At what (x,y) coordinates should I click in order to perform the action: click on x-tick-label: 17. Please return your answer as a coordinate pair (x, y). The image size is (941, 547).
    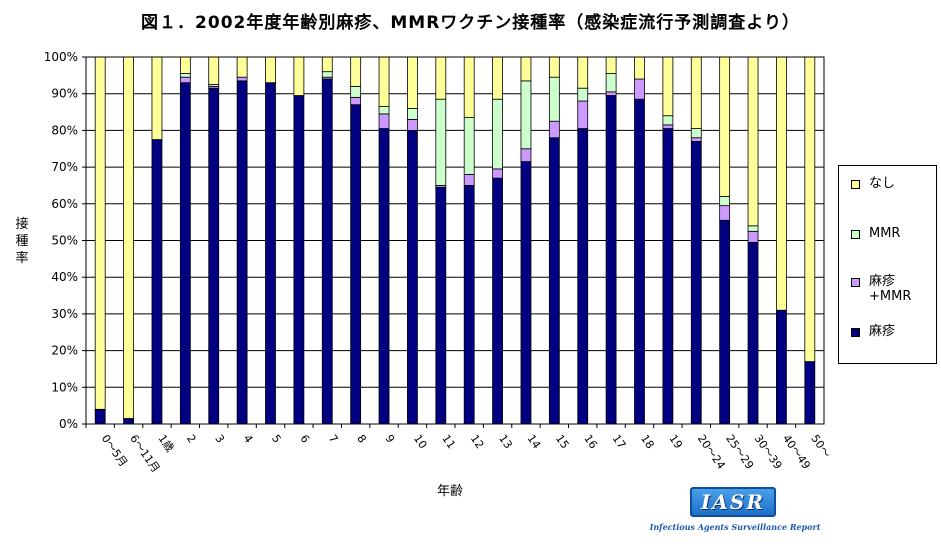
    Looking at the image, I should click on (619, 441).